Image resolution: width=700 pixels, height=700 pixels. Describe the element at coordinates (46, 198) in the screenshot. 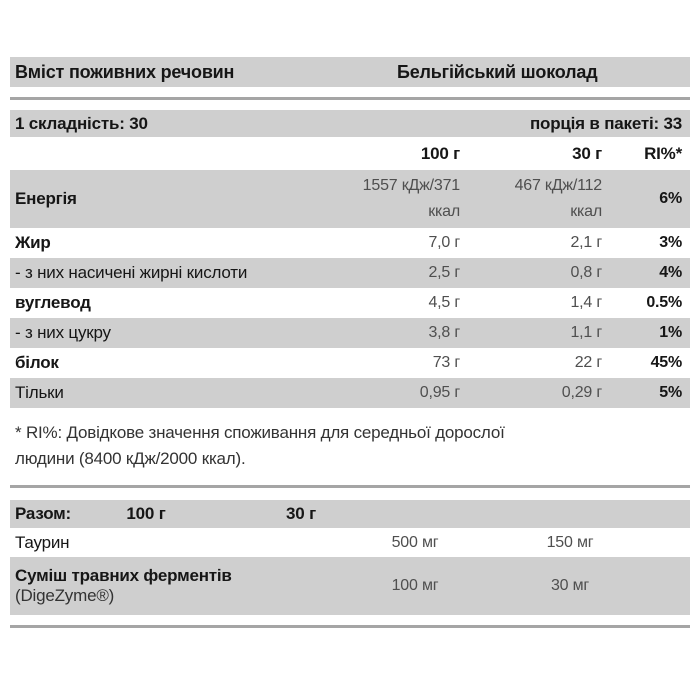

I see `nutrient-label: Енергія` at that location.